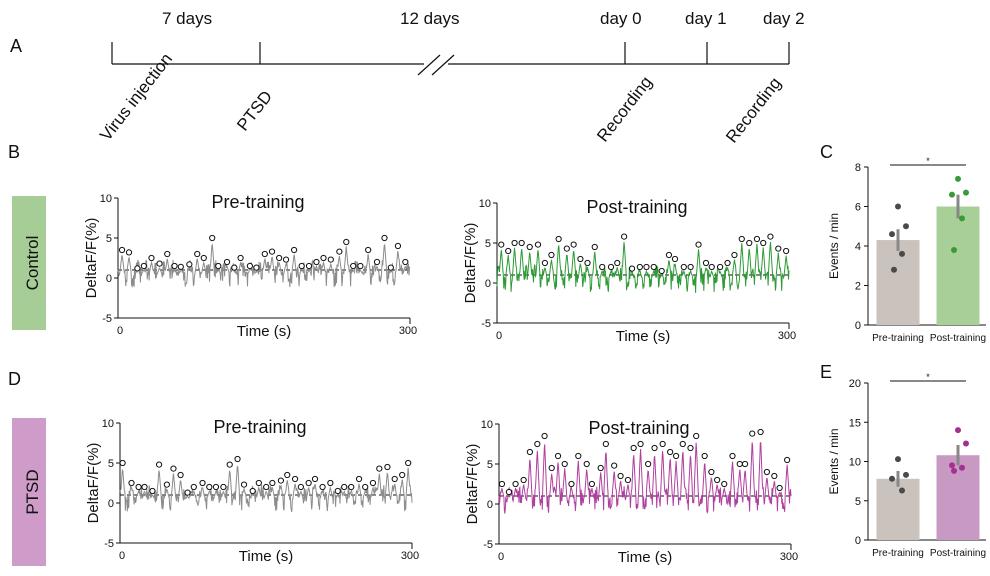  What do you see at coordinates (928, 377) in the screenshot?
I see `significance-marker: *` at bounding box center [928, 377].